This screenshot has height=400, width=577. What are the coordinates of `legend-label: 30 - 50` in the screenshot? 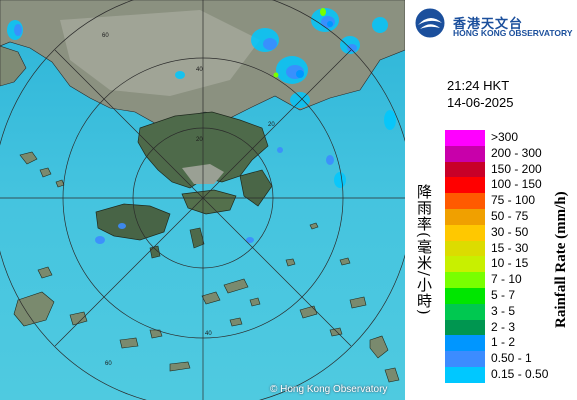 It's located at (510, 231).